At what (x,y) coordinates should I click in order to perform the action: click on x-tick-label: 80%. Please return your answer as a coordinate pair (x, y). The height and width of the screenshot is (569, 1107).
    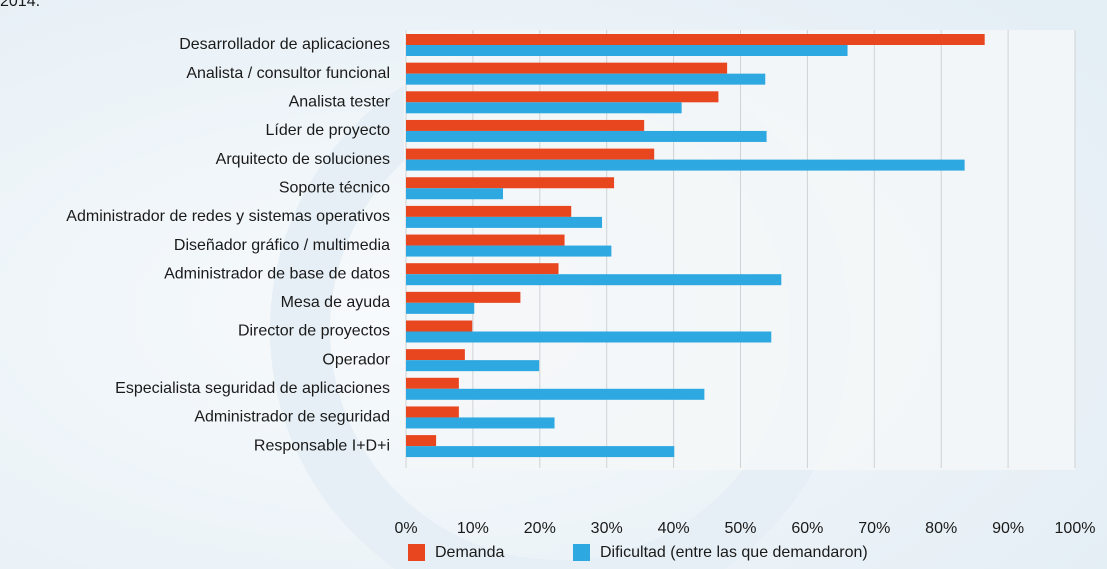
    Looking at the image, I should click on (941, 528).